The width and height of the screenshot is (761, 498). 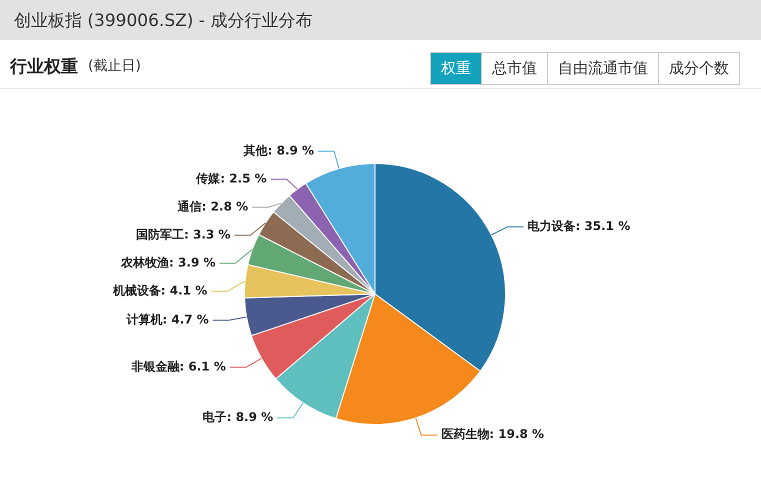 I want to click on text: 权重, so click(x=456, y=68).